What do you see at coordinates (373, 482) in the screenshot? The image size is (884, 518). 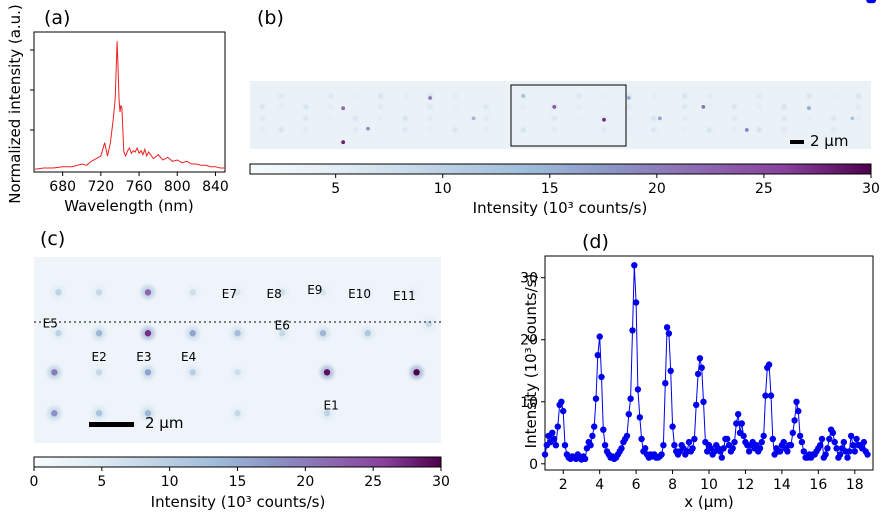 I see `panel-c-colorbar-tick-label: 25` at bounding box center [373, 482].